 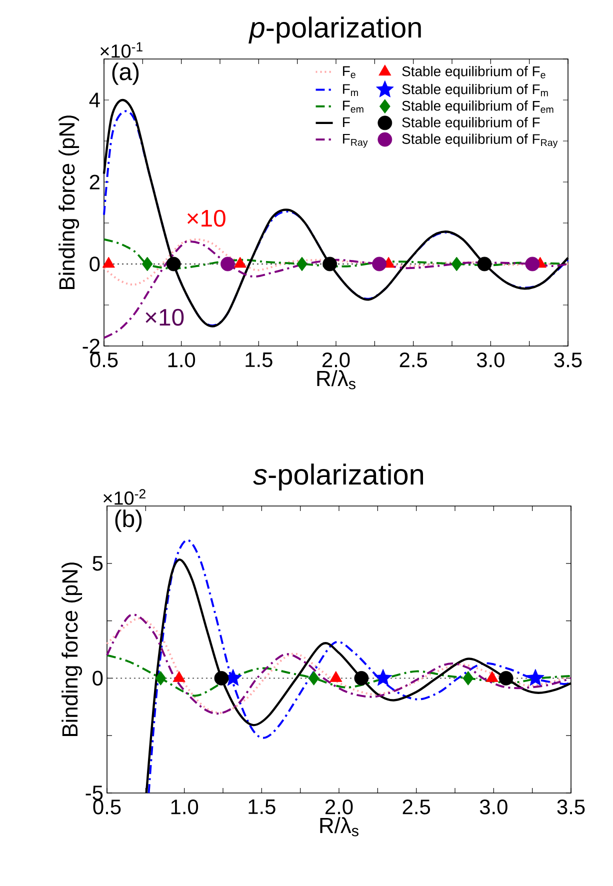 What do you see at coordinates (128, 521) in the screenshot?
I see `annotation: (b)` at bounding box center [128, 521].